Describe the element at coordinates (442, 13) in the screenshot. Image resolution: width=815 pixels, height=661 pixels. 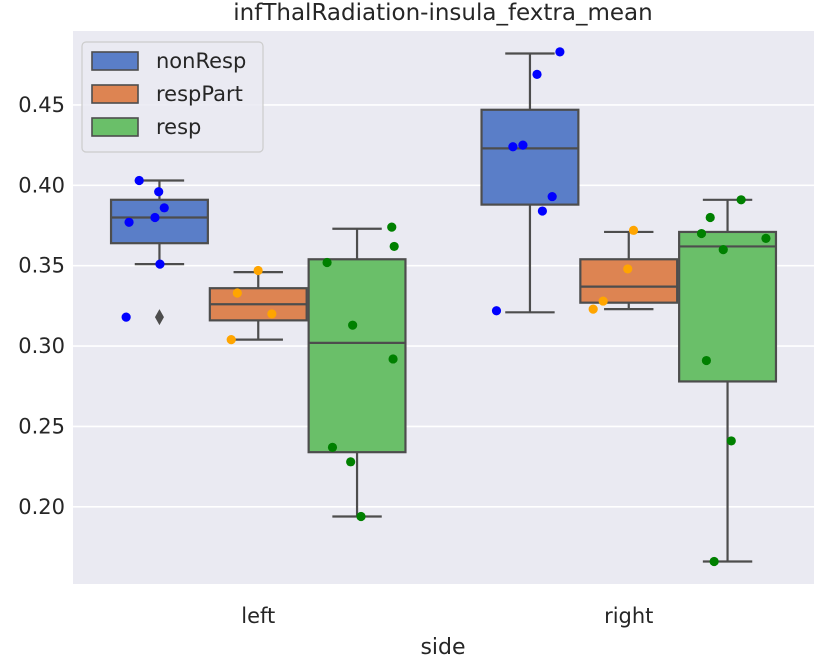
I see `chart-title: infThalRadiation-insula_fextra_mean` at that location.